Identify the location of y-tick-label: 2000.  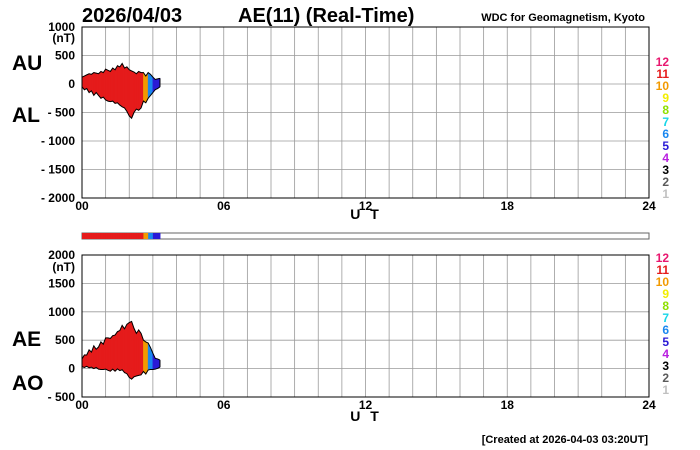
(61, 255).